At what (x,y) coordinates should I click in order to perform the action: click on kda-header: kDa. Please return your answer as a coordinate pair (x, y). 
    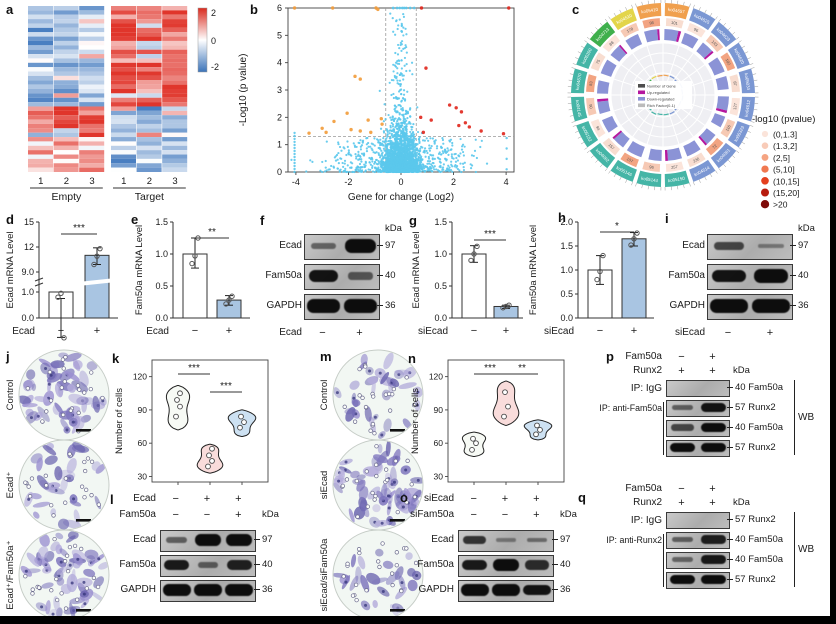
    Looking at the image, I should click on (270, 514).